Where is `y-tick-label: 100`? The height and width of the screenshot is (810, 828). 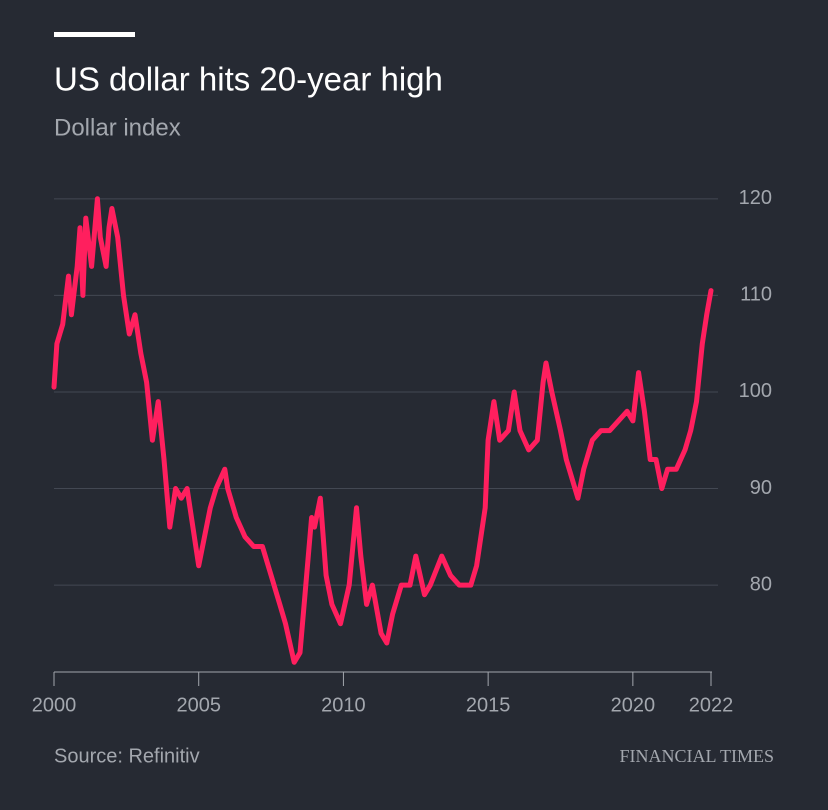 y-tick-label: 100 is located at coordinates (755, 391).